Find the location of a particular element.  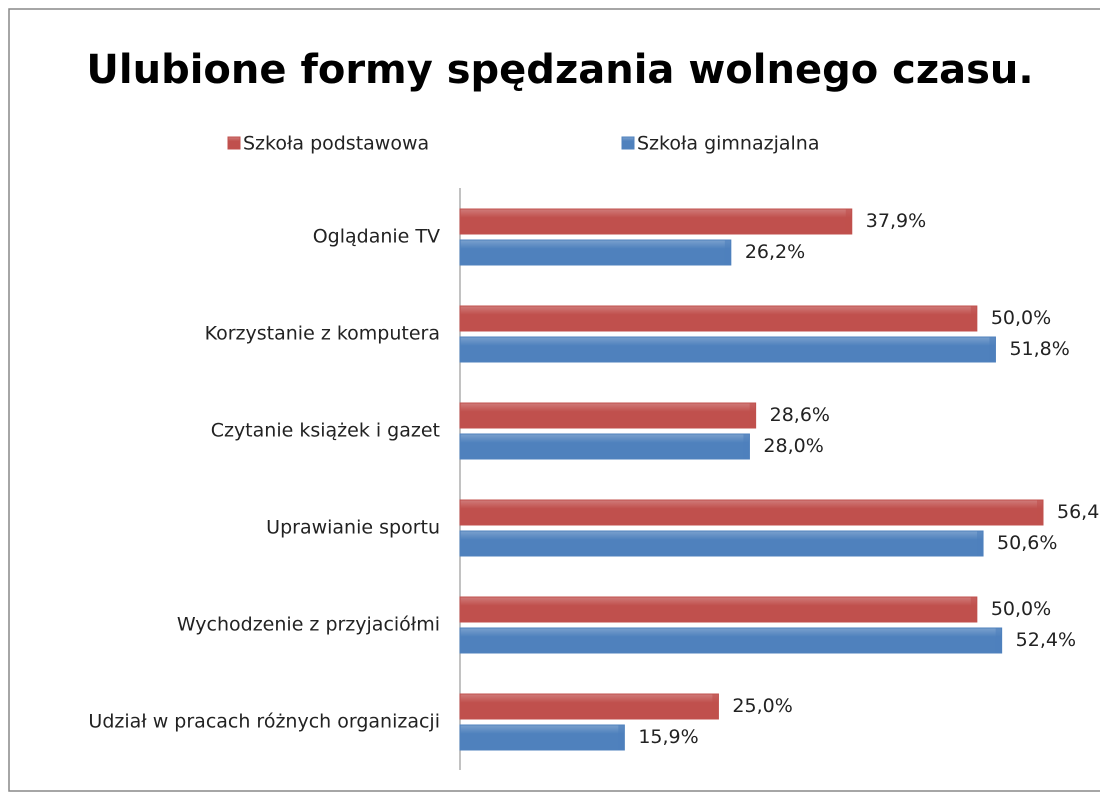

value-label: 52,4% is located at coordinates (1046, 640).